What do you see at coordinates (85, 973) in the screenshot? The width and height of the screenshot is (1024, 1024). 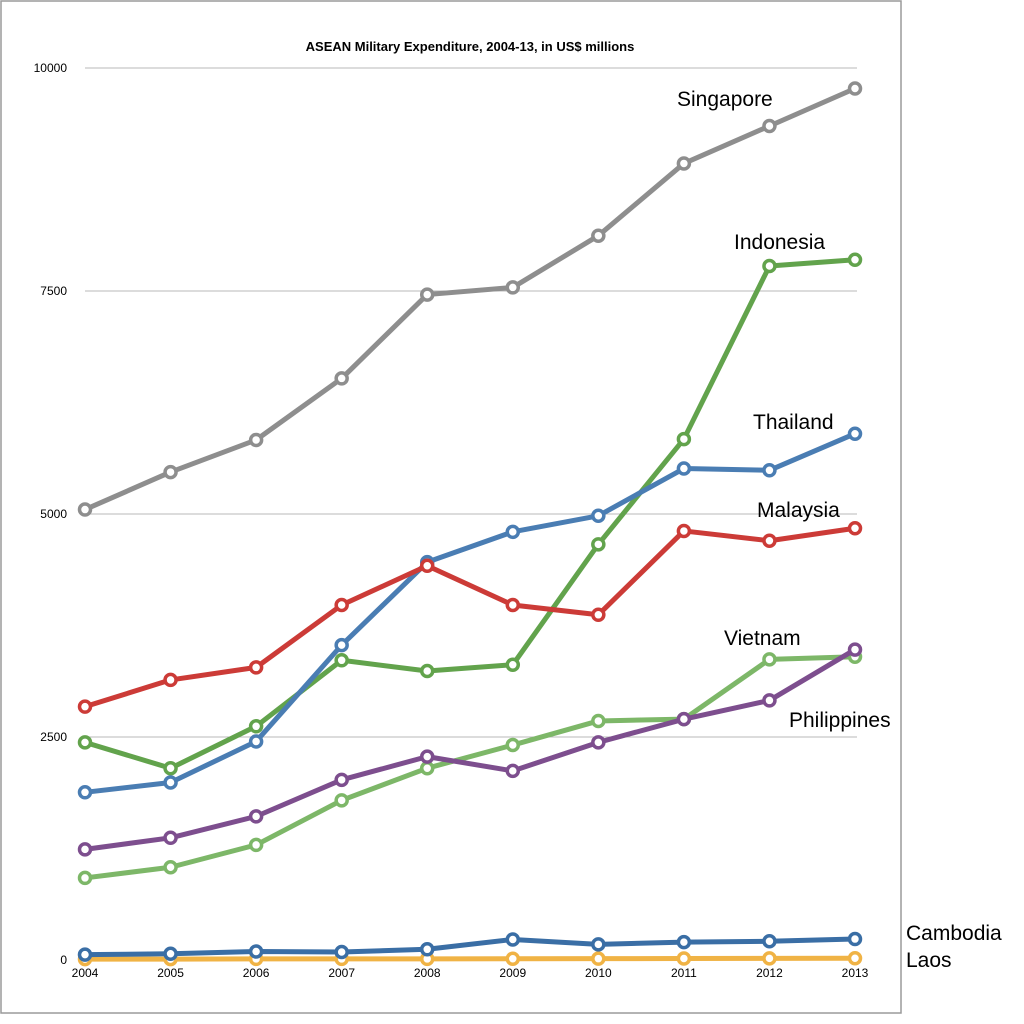 I see `x-tick-label: 2004` at bounding box center [85, 973].